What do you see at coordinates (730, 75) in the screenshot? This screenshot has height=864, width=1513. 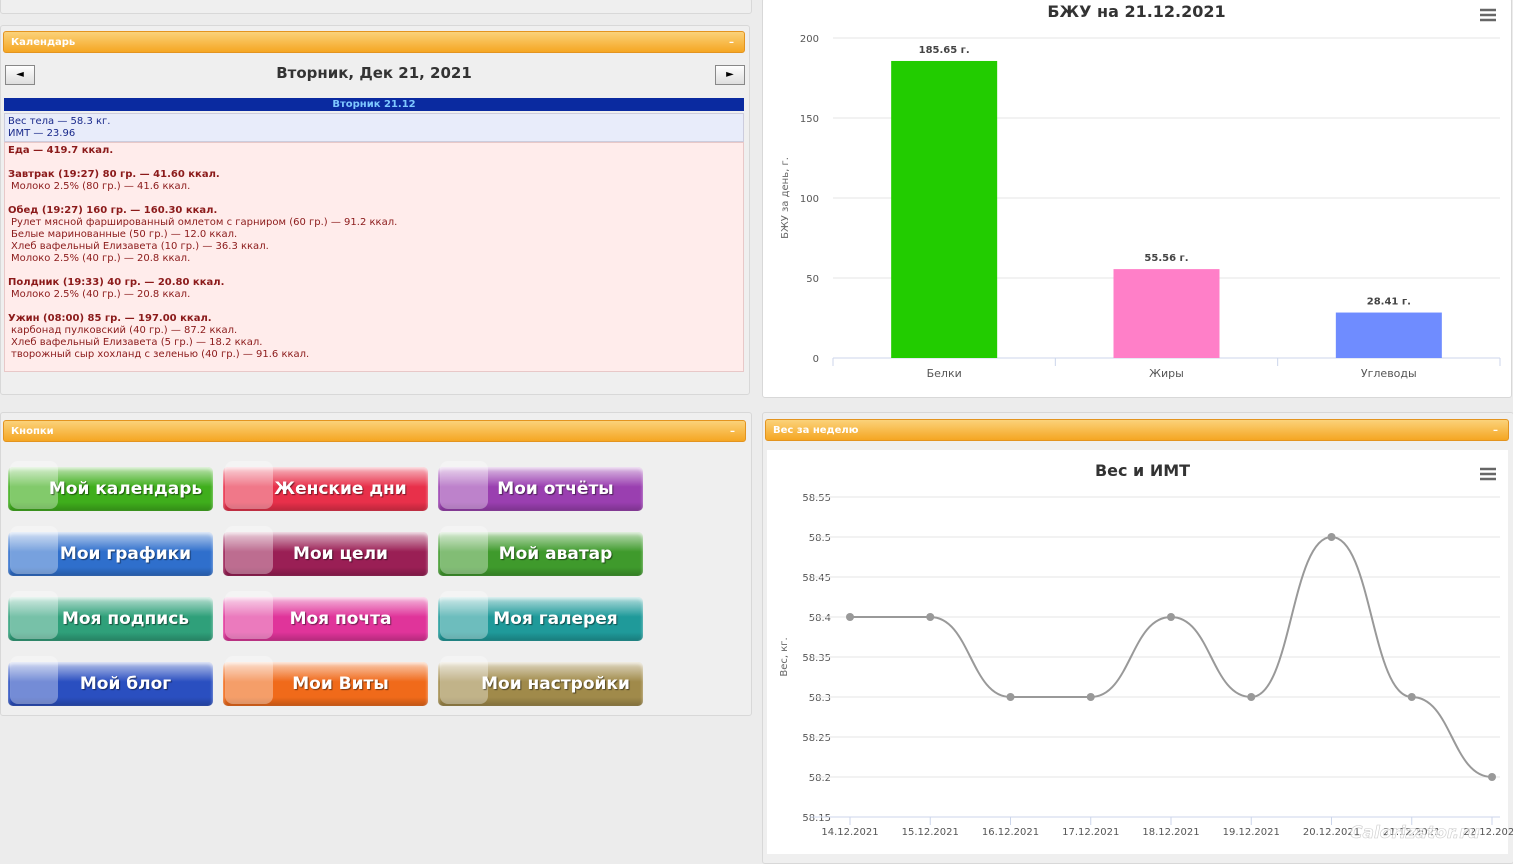 I see `next-button: ►` at bounding box center [730, 75].